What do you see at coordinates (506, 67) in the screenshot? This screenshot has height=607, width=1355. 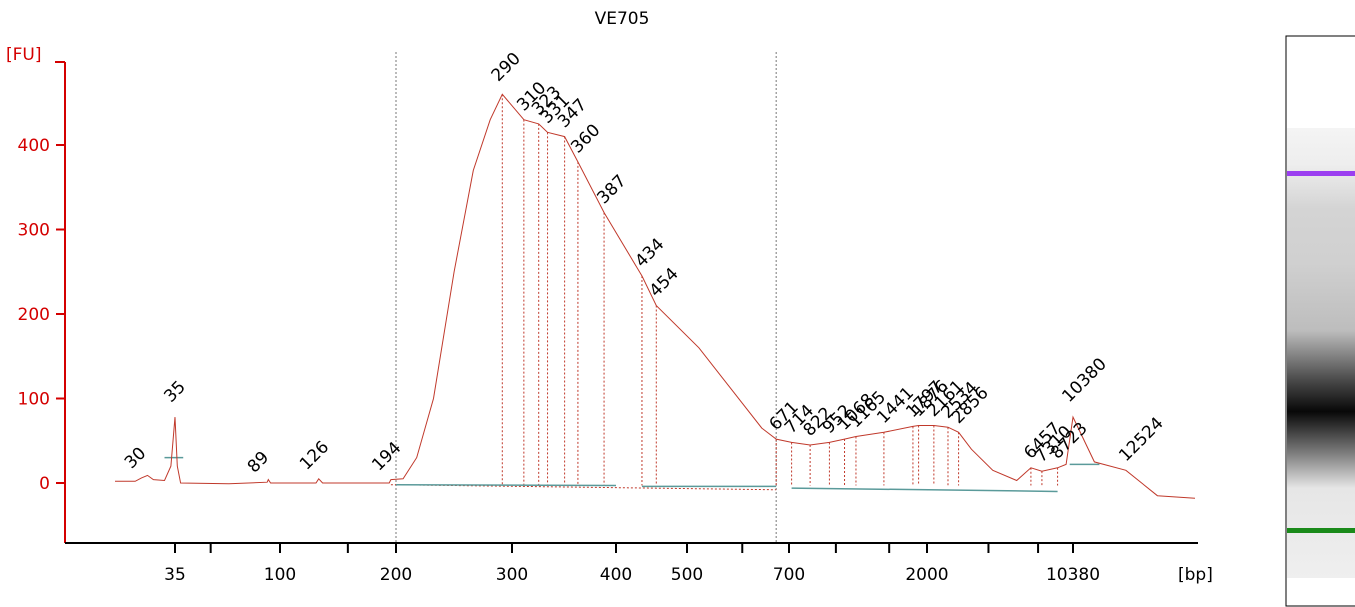 I see `peak-label: 290` at bounding box center [506, 67].